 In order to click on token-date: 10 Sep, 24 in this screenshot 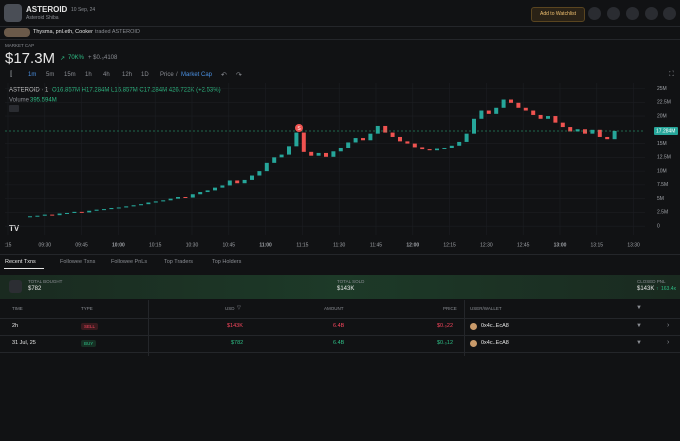, I will do `click(83, 10)`.